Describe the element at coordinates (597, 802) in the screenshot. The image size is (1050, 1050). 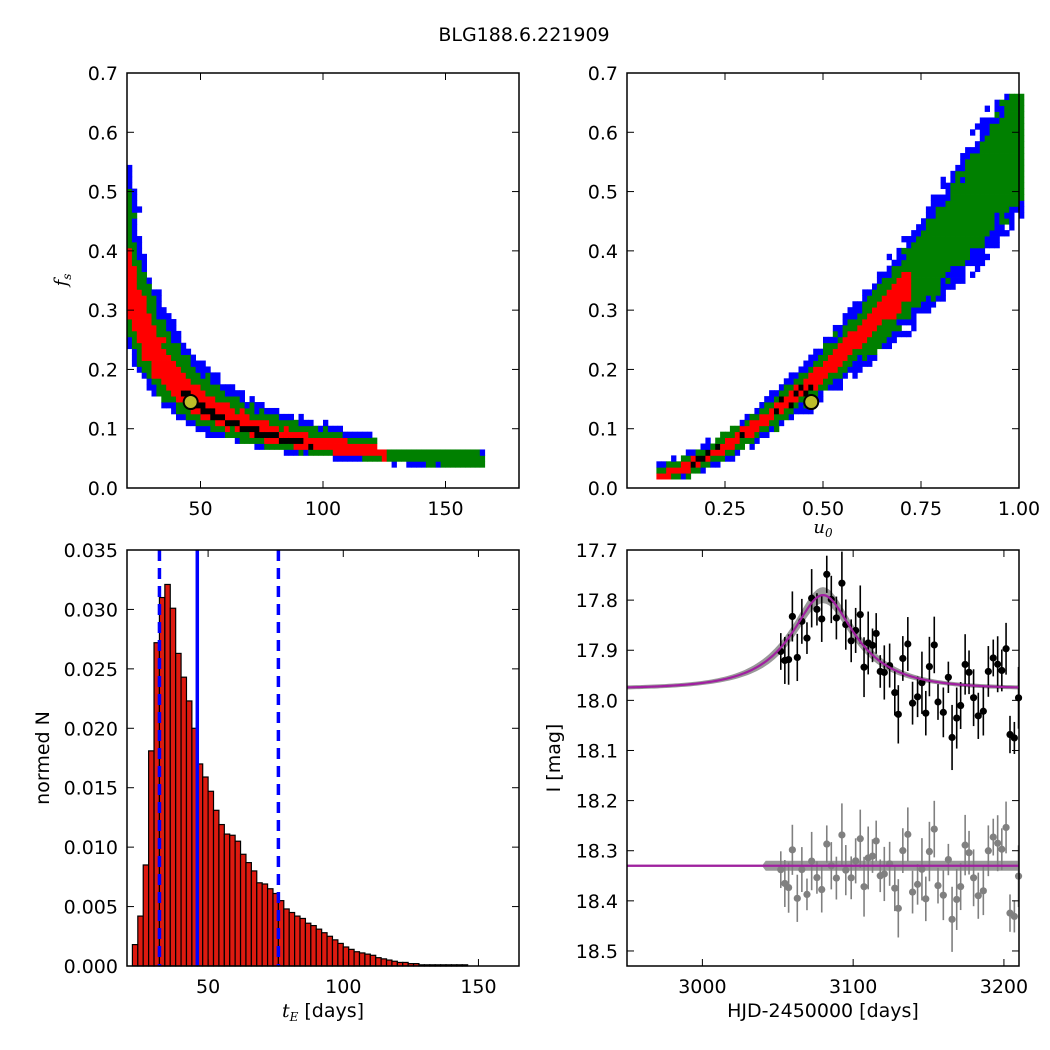
I see `y-tick-label: 18.2` at that location.